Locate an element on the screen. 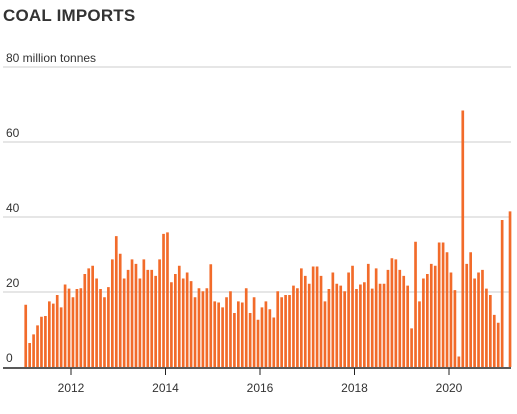 Image resolution: width=517 pixels, height=414 pixels. x-tick-label: 2016 is located at coordinates (260, 388).